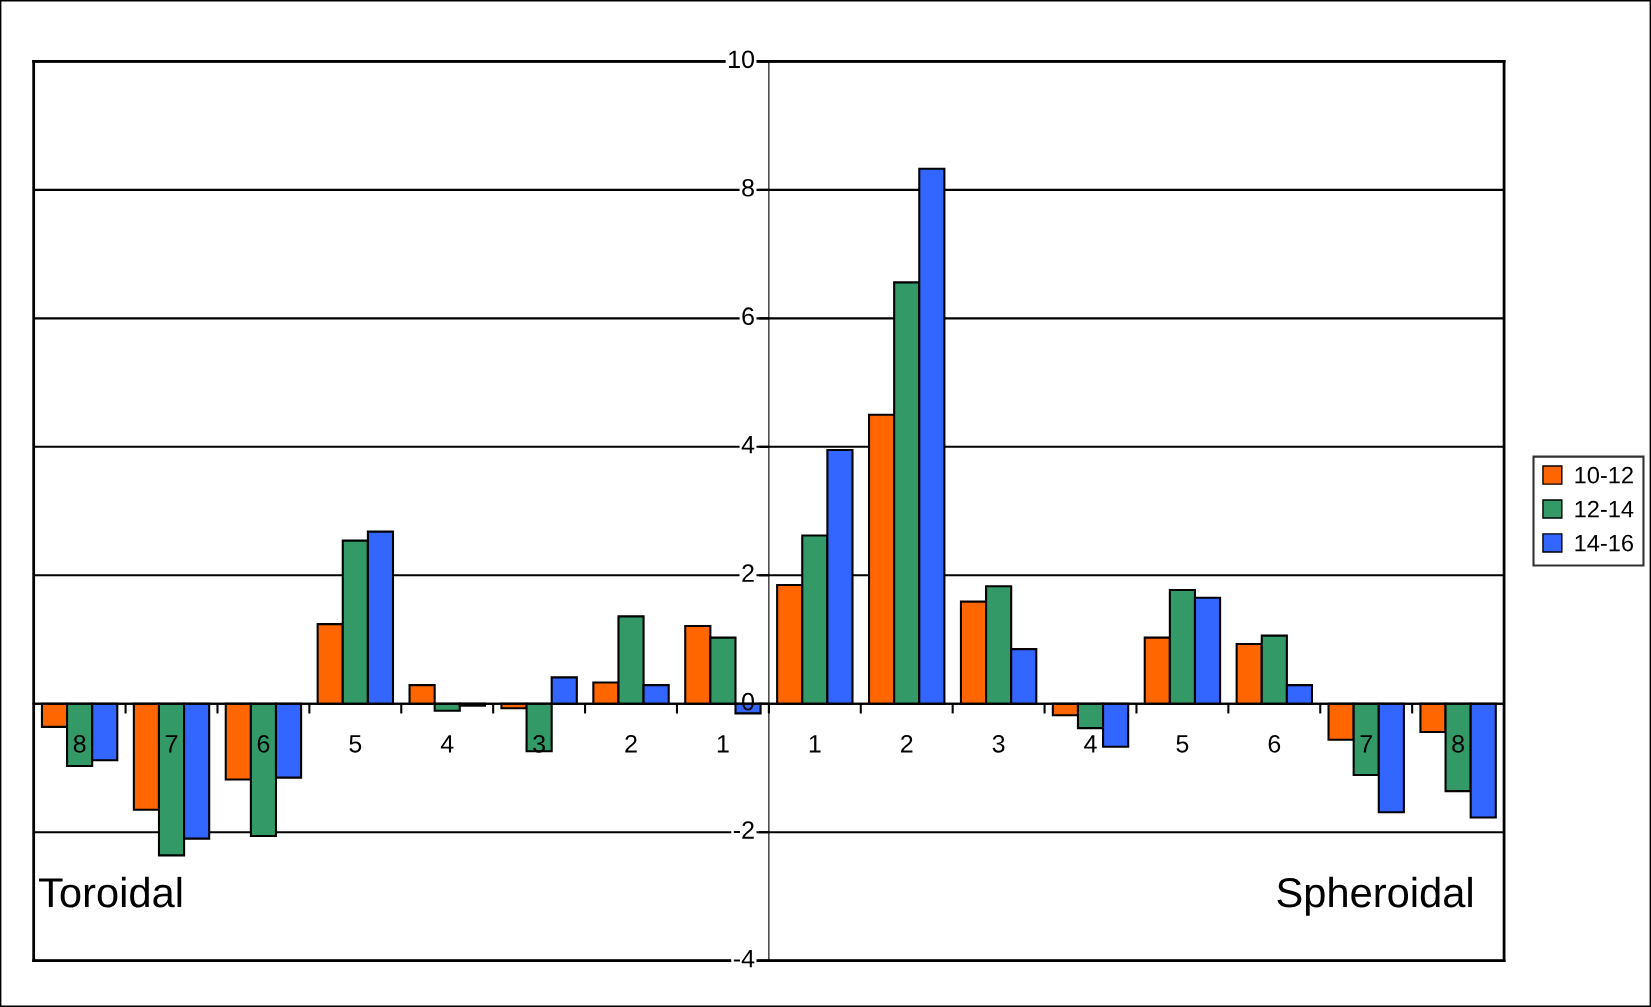  Describe the element at coordinates (744, 958) in the screenshot. I see `y-tick-label: -4` at that location.